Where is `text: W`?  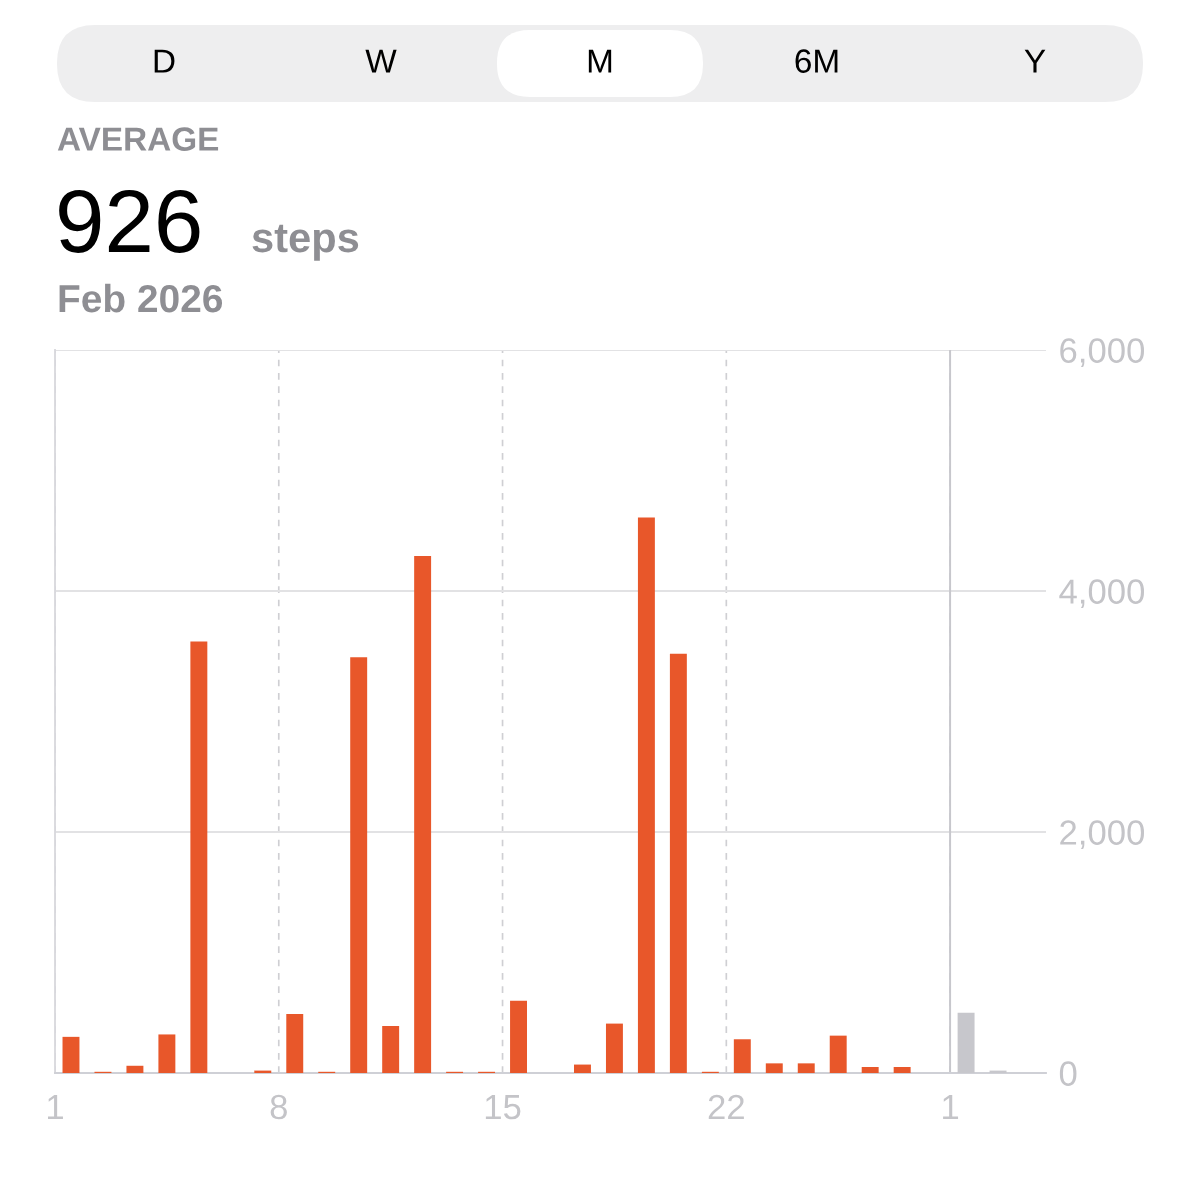 text: W is located at coordinates (381, 61).